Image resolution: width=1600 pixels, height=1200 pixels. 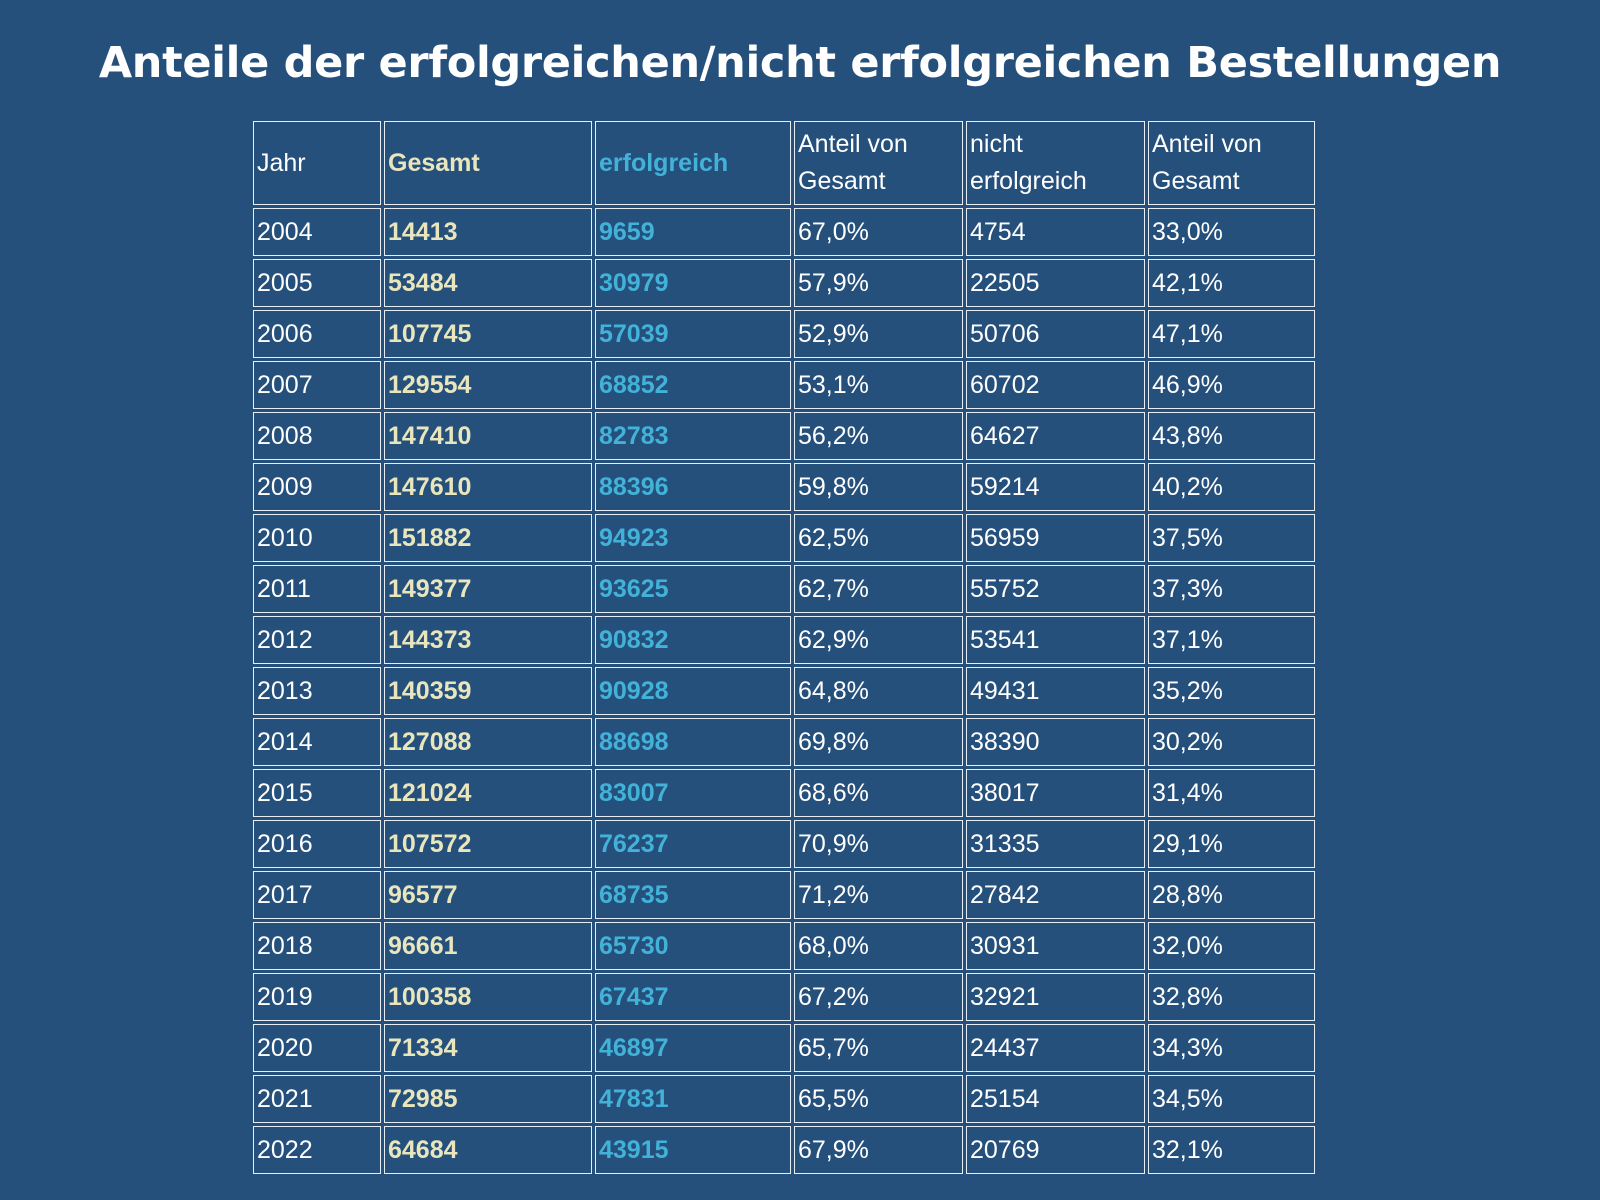 I want to click on table-row: 2013 140359 90928 64,8% 49431 35,2%, so click(x=784, y=691).